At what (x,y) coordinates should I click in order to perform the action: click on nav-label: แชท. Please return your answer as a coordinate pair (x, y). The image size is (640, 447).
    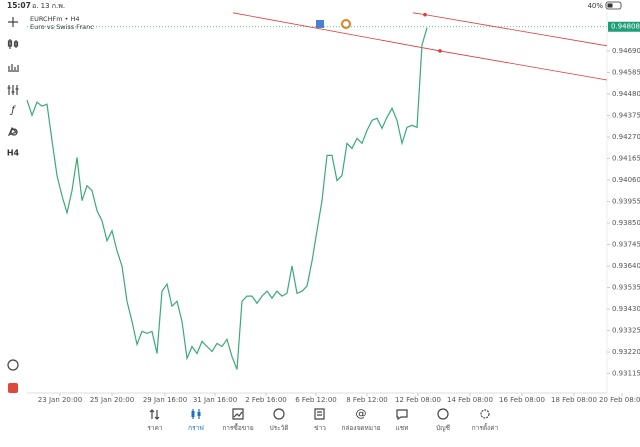
    Looking at the image, I should click on (402, 428).